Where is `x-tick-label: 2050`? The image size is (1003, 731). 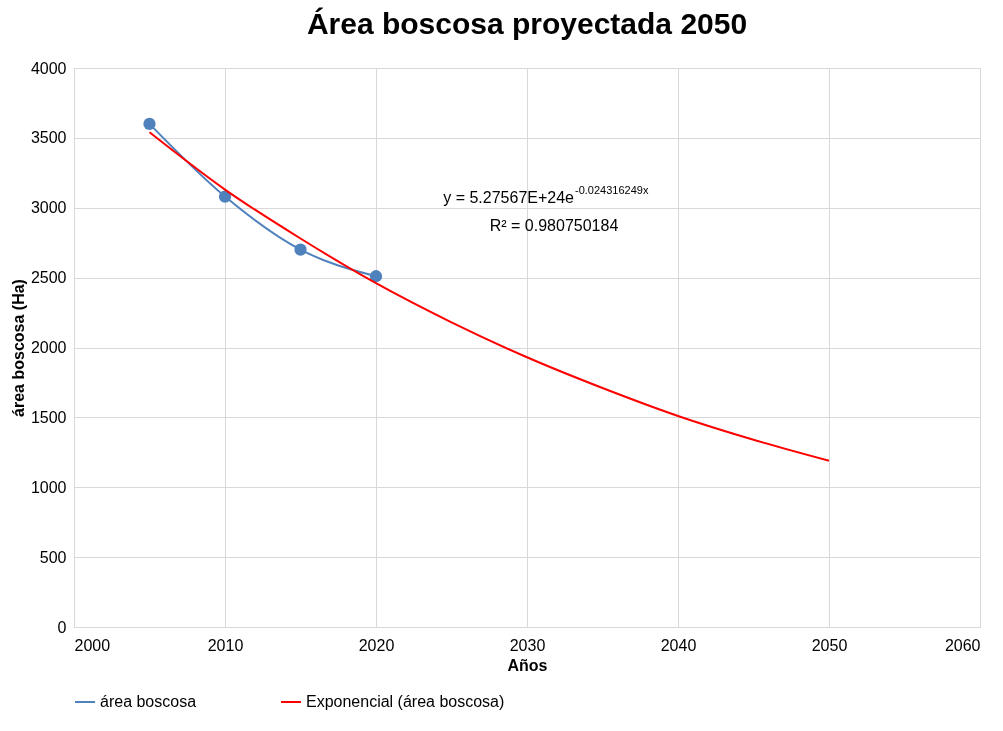
x-tick-label: 2050 is located at coordinates (829, 645).